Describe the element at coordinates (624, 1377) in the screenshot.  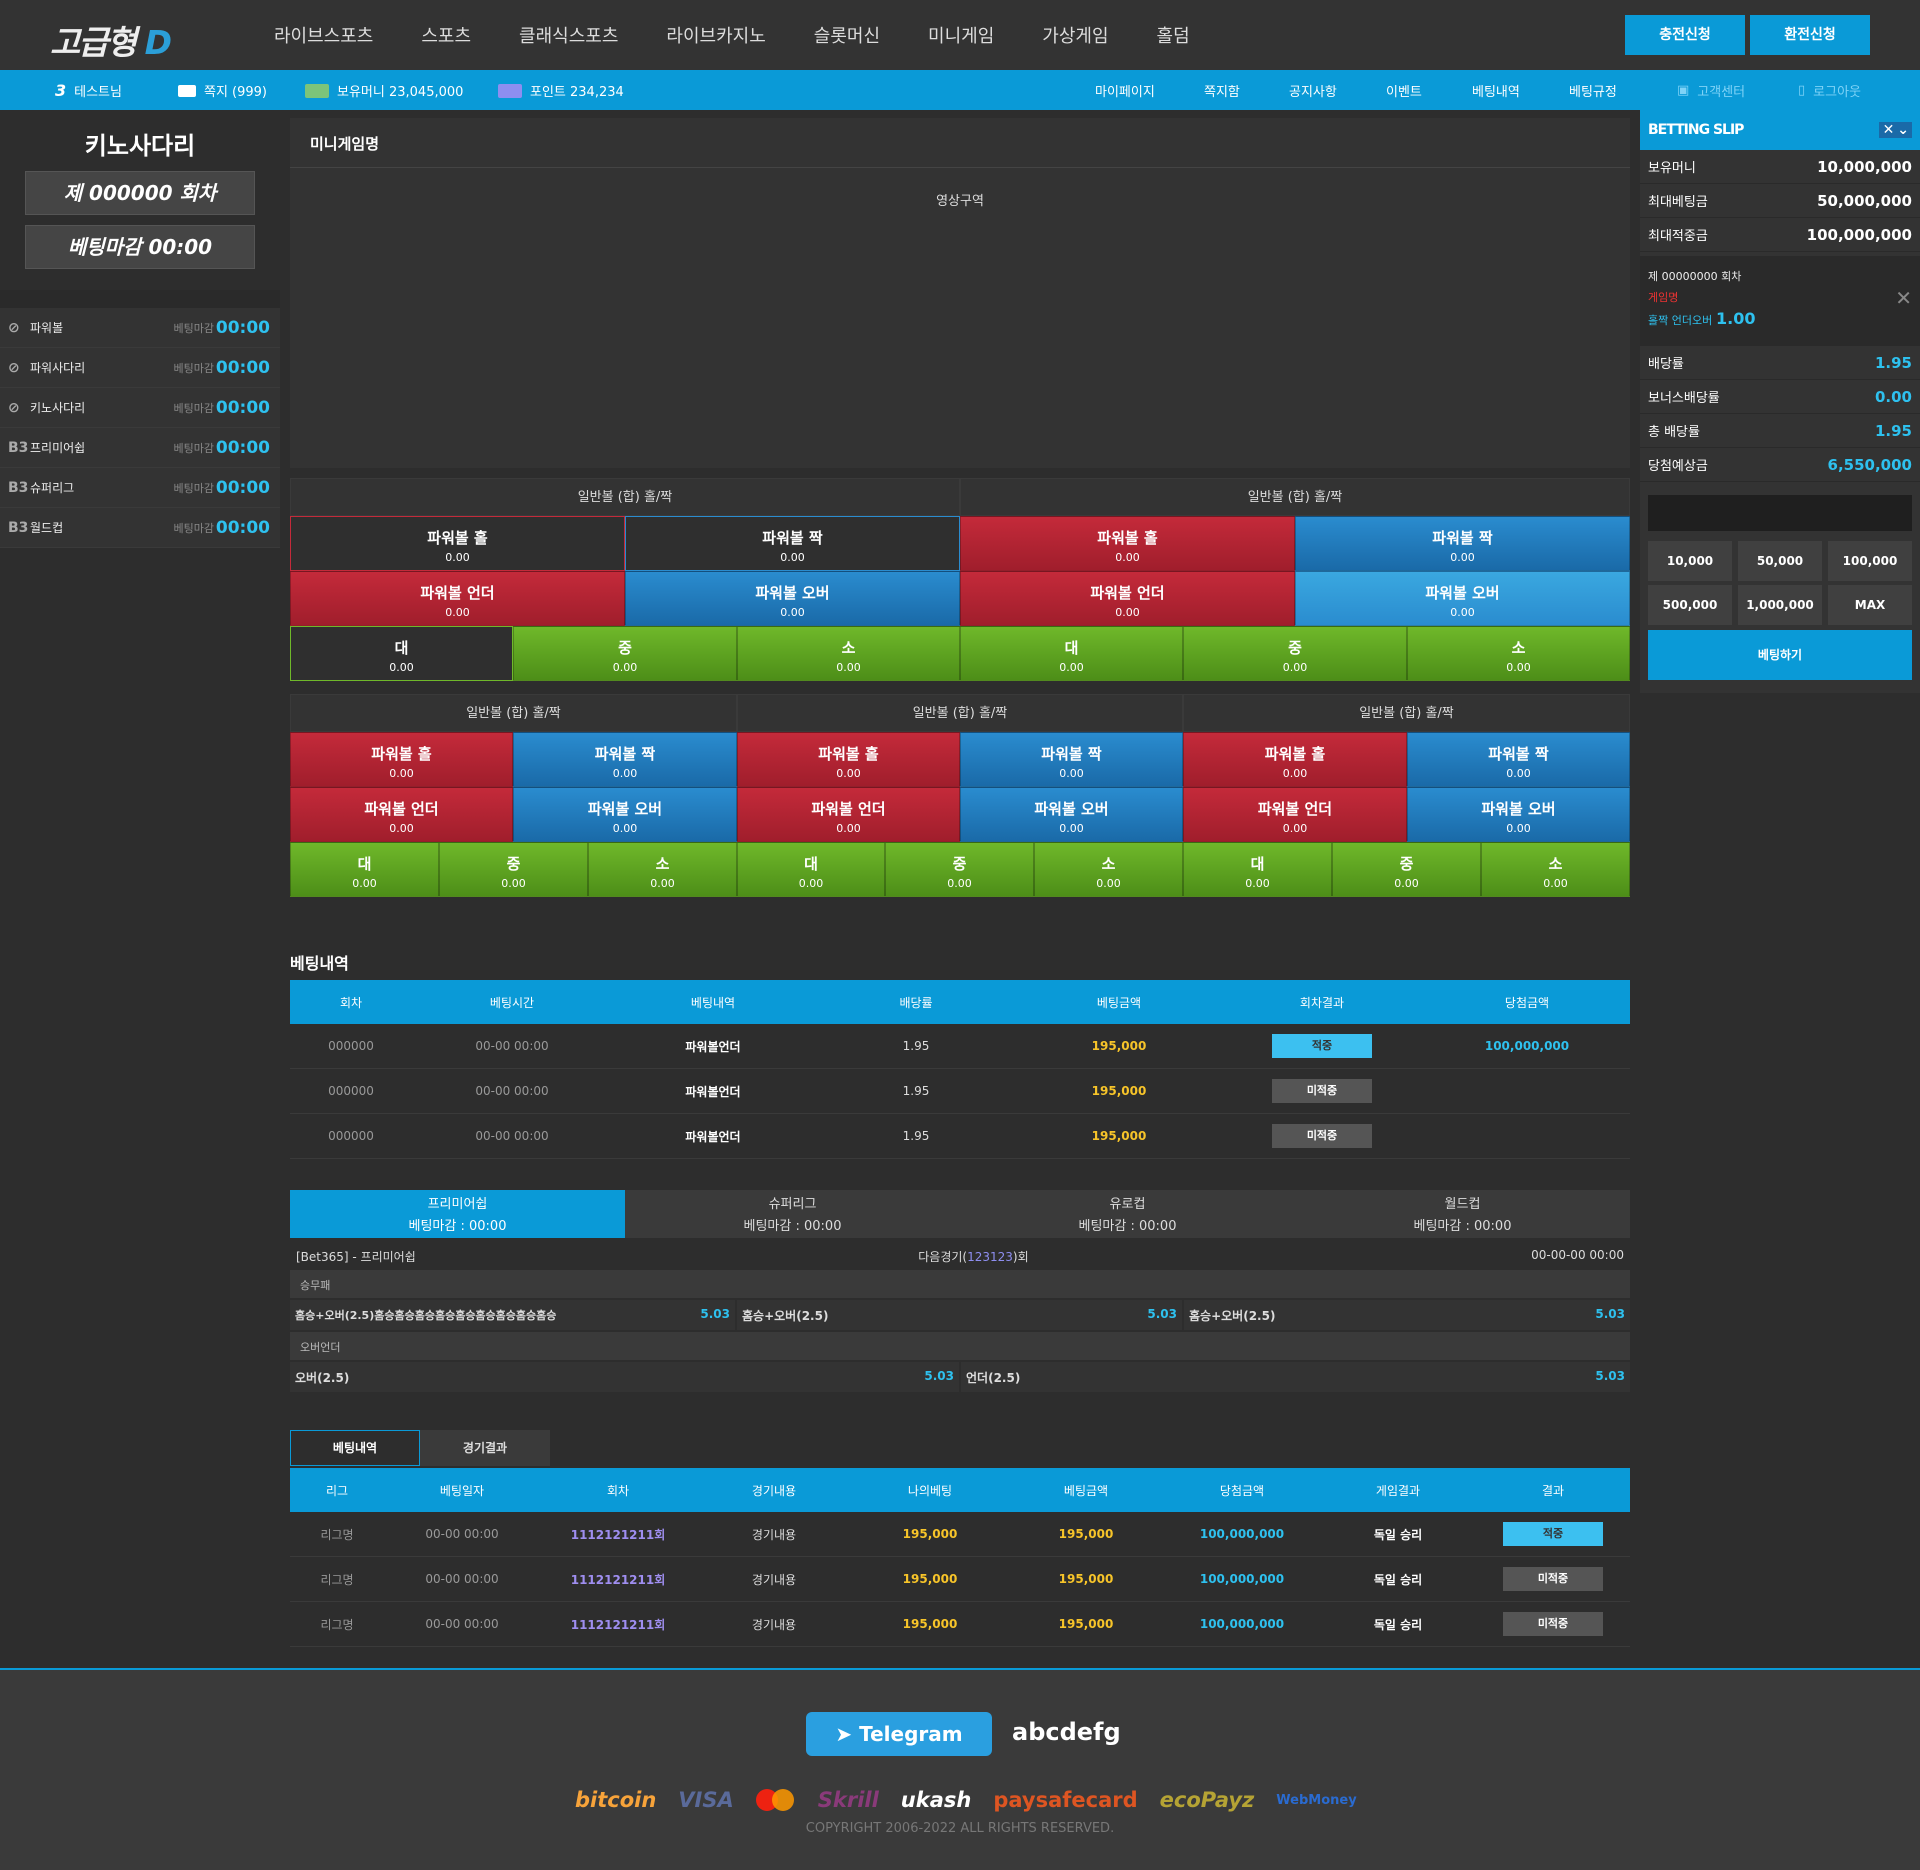
I see `odd-button-over: 오버(2.5) 5.03` at that location.